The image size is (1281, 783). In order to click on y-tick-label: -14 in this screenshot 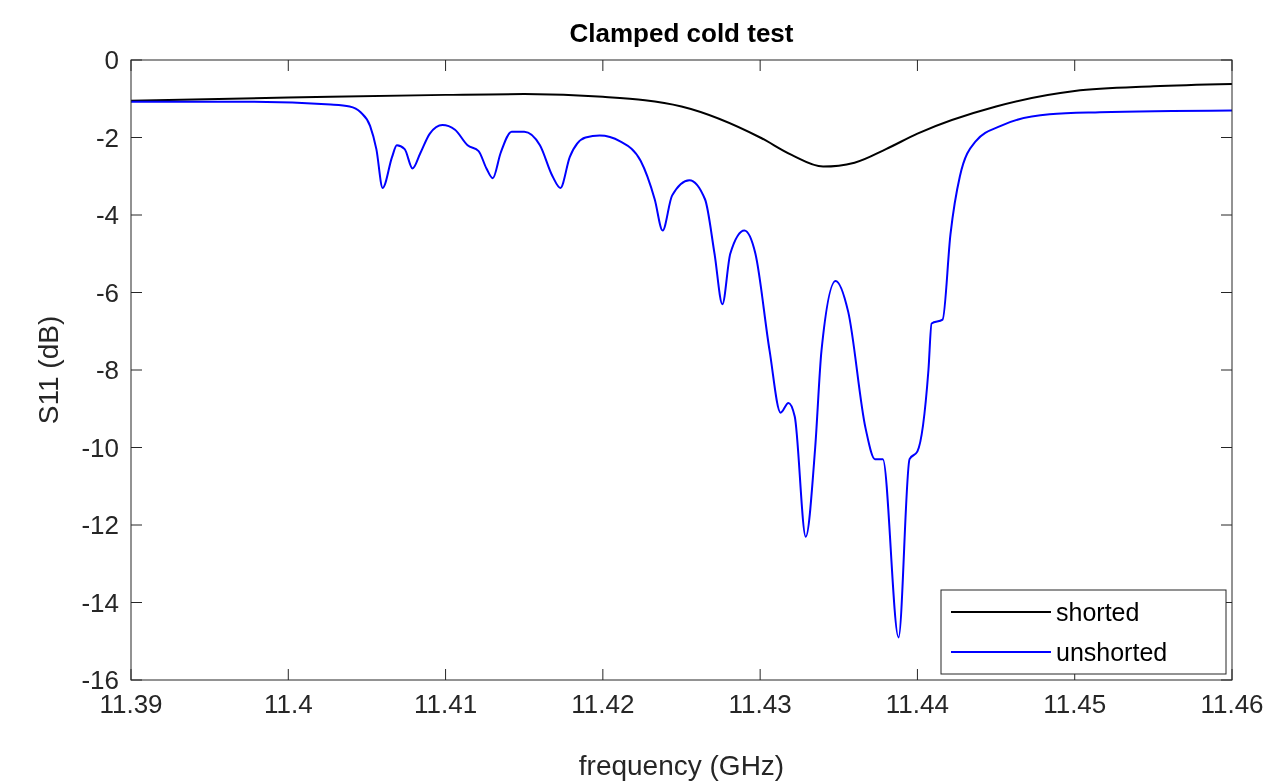, I will do `click(100, 602)`.